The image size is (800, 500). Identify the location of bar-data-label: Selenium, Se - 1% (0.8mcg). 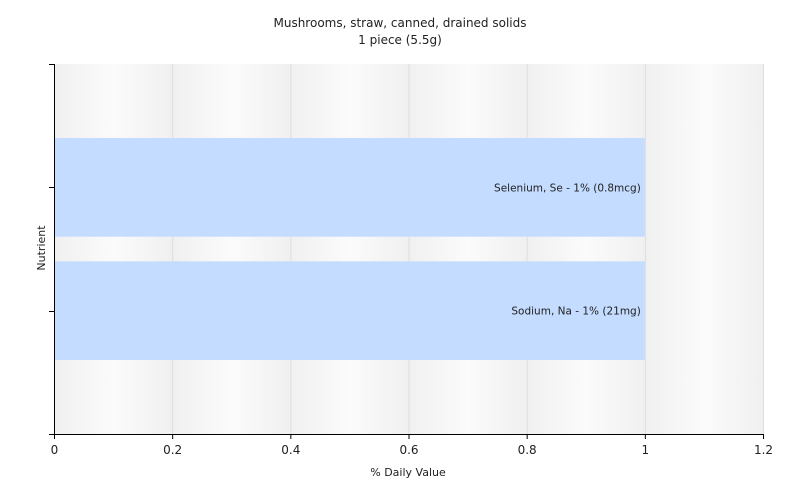
(567, 188).